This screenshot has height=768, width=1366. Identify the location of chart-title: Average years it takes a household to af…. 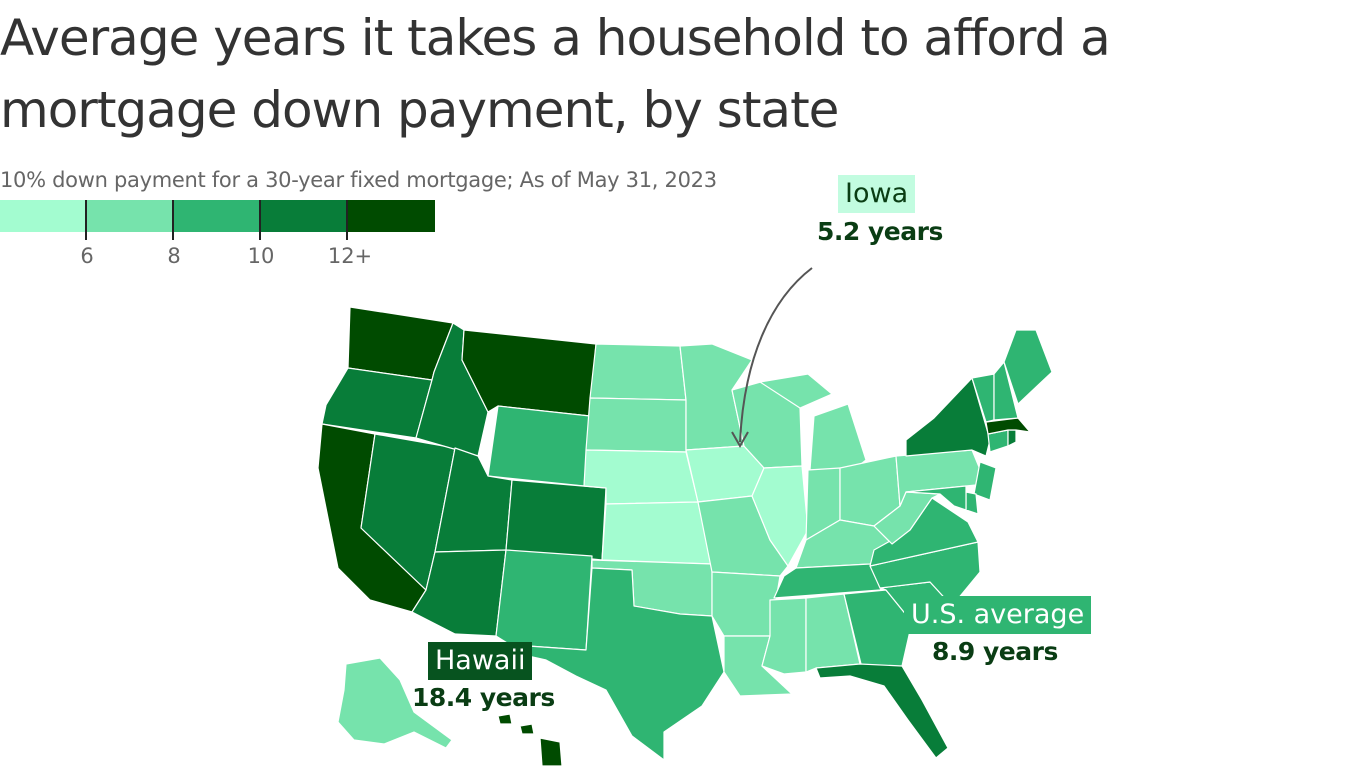
(555, 74).